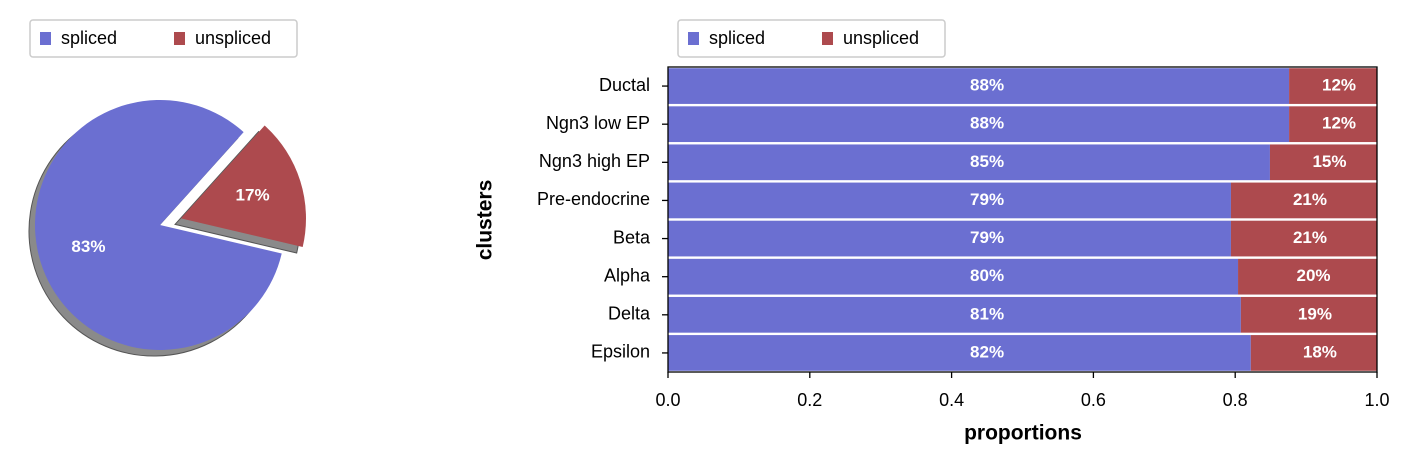 The height and width of the screenshot is (472, 1412). I want to click on x-tick-label: 0.0, so click(667, 400).